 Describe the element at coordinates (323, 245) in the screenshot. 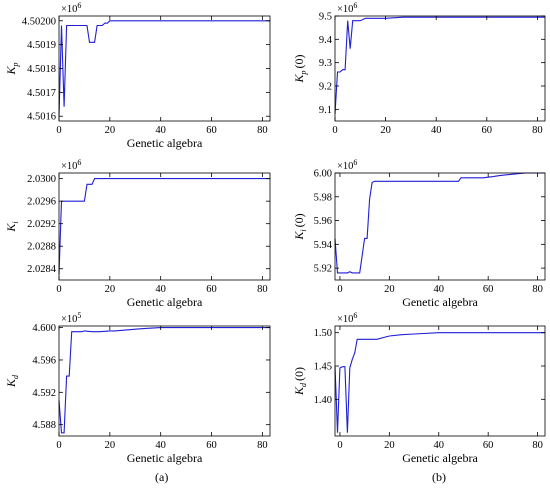

I see `y-tick-label: 5.94` at that location.